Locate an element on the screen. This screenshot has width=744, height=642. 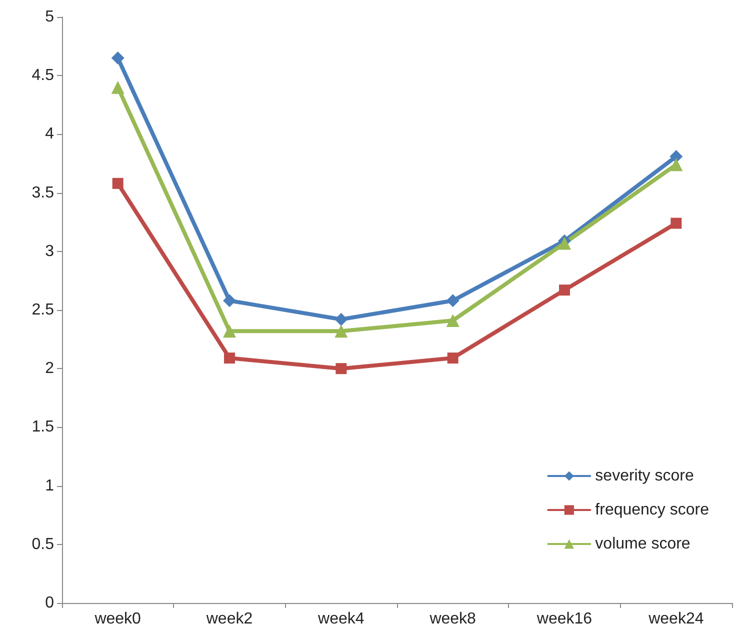
x-tick-label: week4 is located at coordinates (340, 619).